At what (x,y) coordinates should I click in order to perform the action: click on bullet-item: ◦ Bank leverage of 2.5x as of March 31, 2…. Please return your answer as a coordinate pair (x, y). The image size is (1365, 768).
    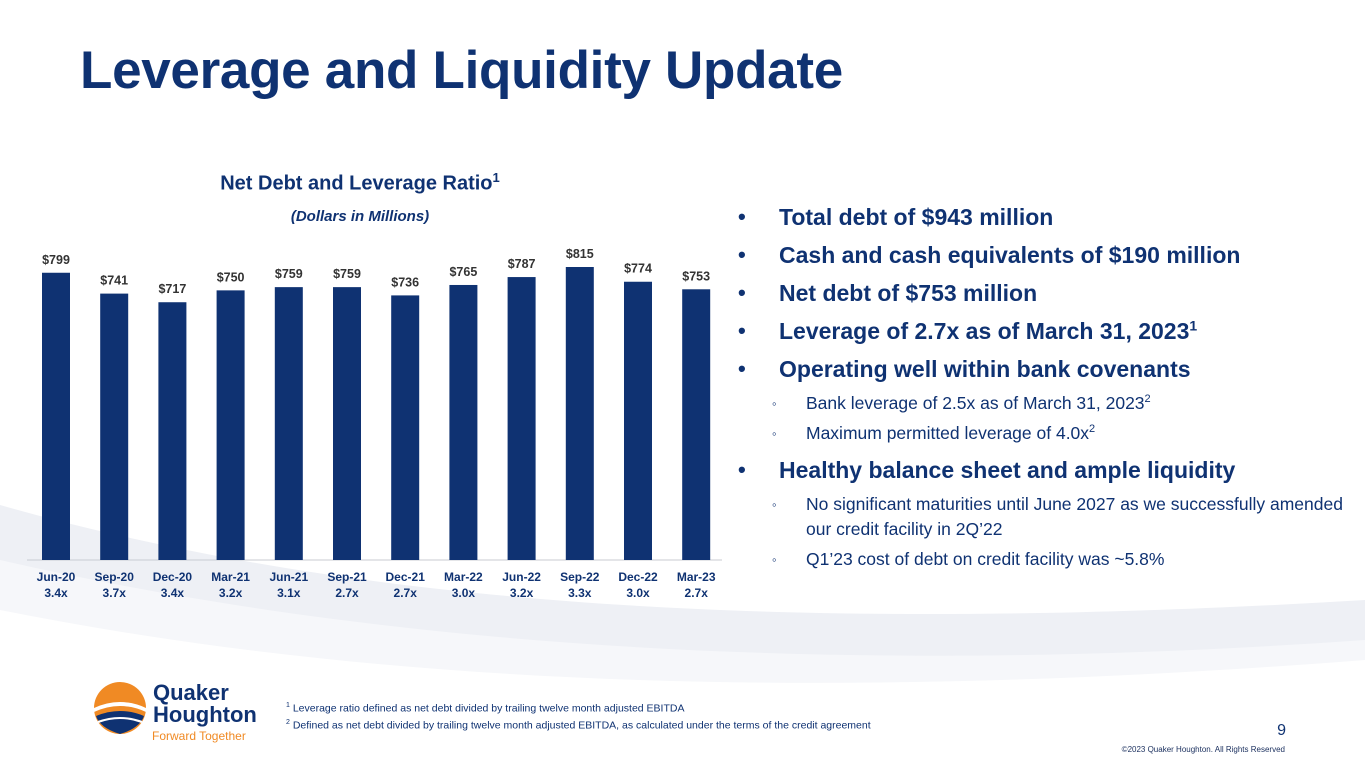
    Looking at the image, I should click on (1043, 403).